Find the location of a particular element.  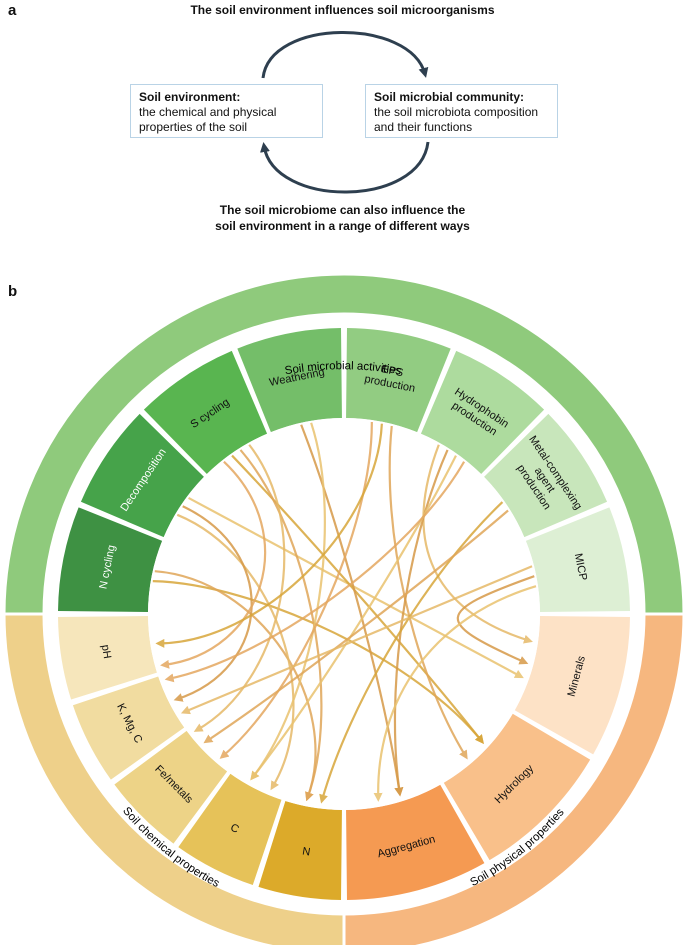

segment-hydrophobin-production is located at coordinates (482, 412).